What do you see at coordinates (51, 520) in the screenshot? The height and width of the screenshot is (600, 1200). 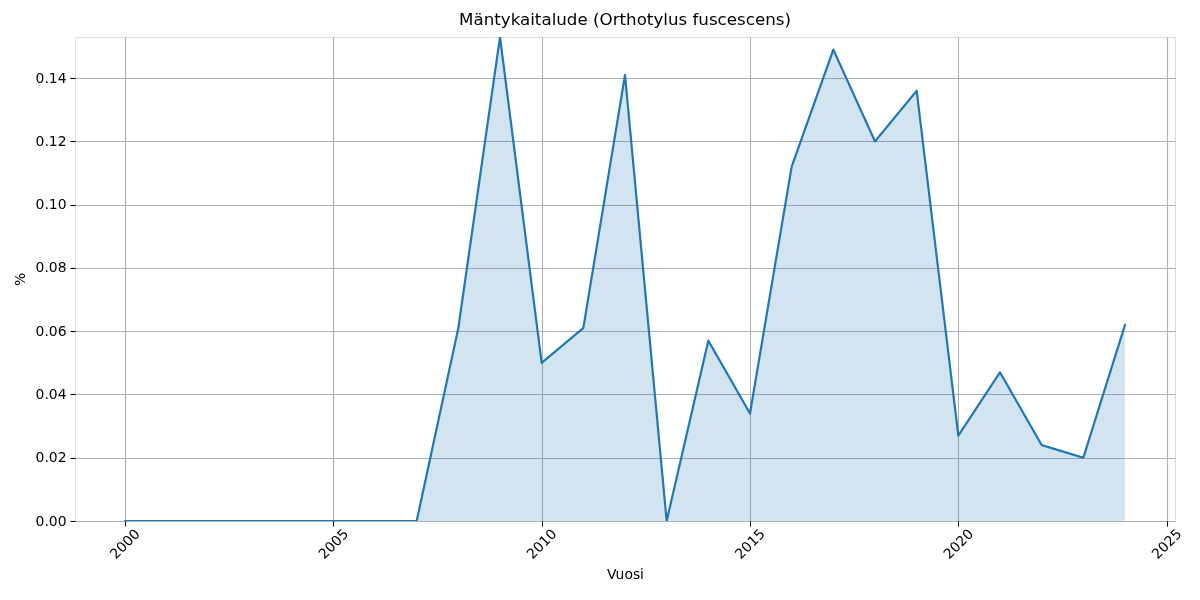 I see `y-tick-label: 0.00` at bounding box center [51, 520].